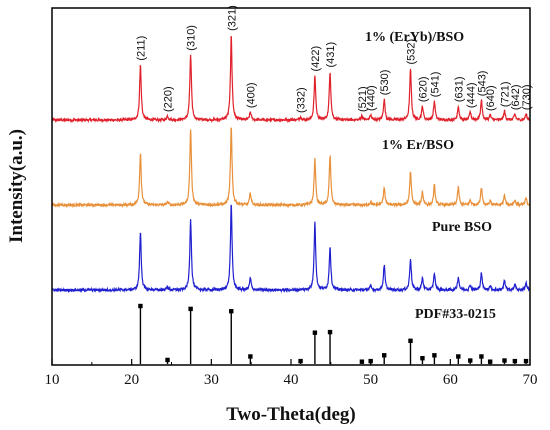  I want to click on x-ticks: 10 20 30 40 50 60 70, so click(291, 373).